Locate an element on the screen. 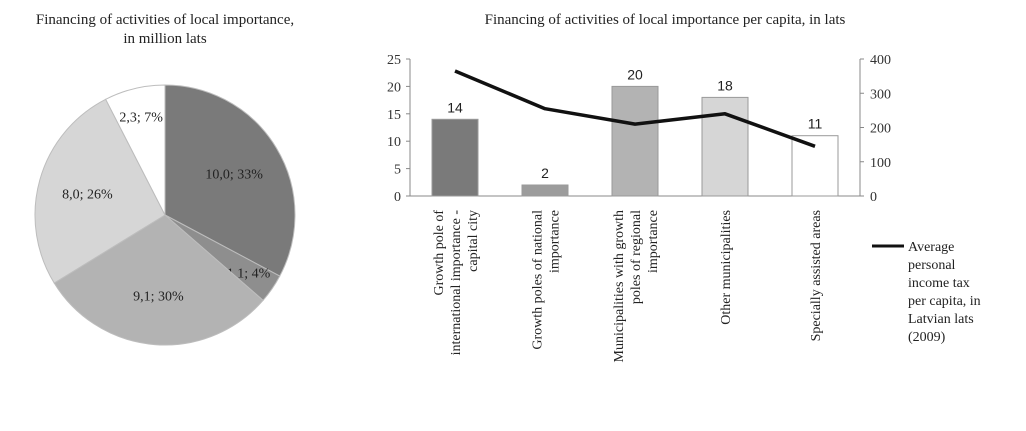 The image size is (1026, 431). category-label-0-line-1: international importance - is located at coordinates (456, 283).